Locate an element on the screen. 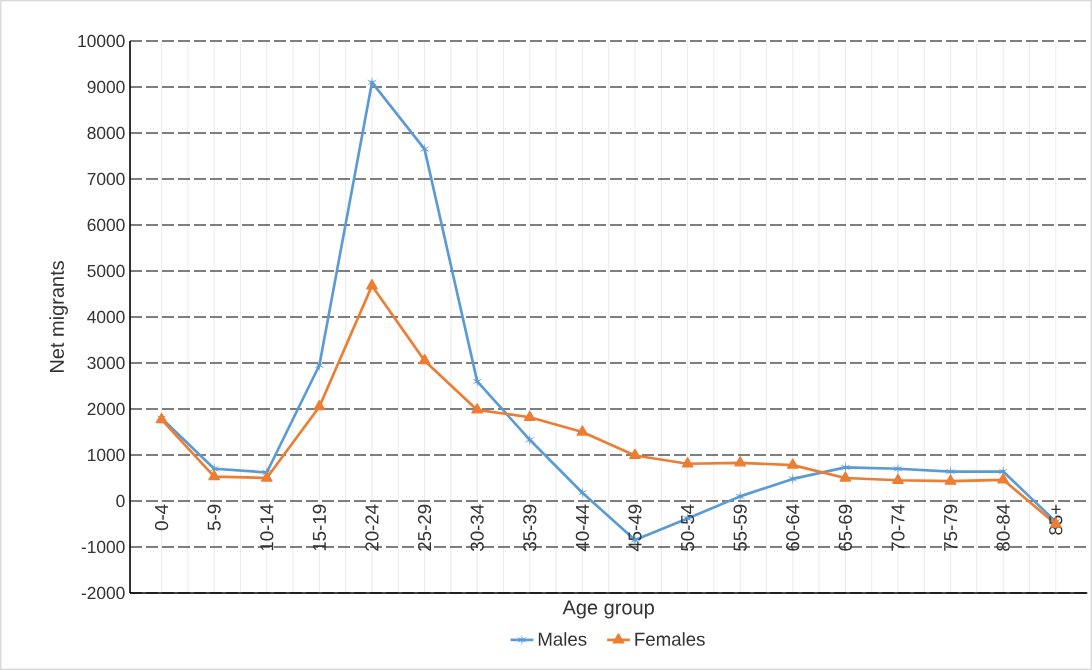 This screenshot has height=670, width=1092. x-tick-label: 25-29 is located at coordinates (424, 527).